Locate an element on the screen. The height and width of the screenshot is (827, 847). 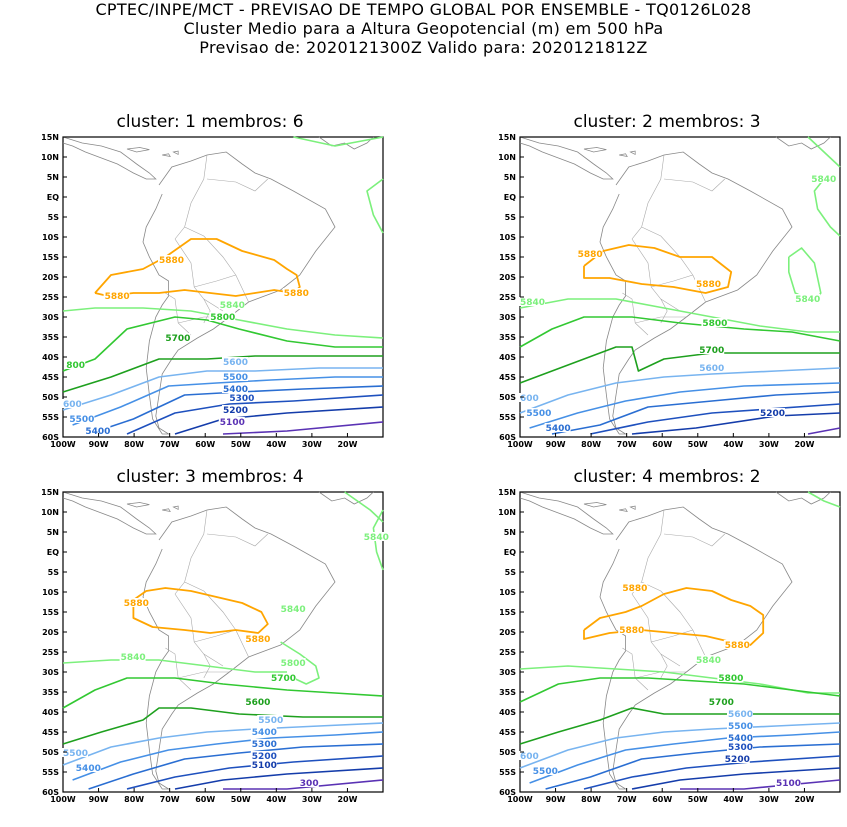
lat-tick-label: 45S is located at coordinates (507, 377).